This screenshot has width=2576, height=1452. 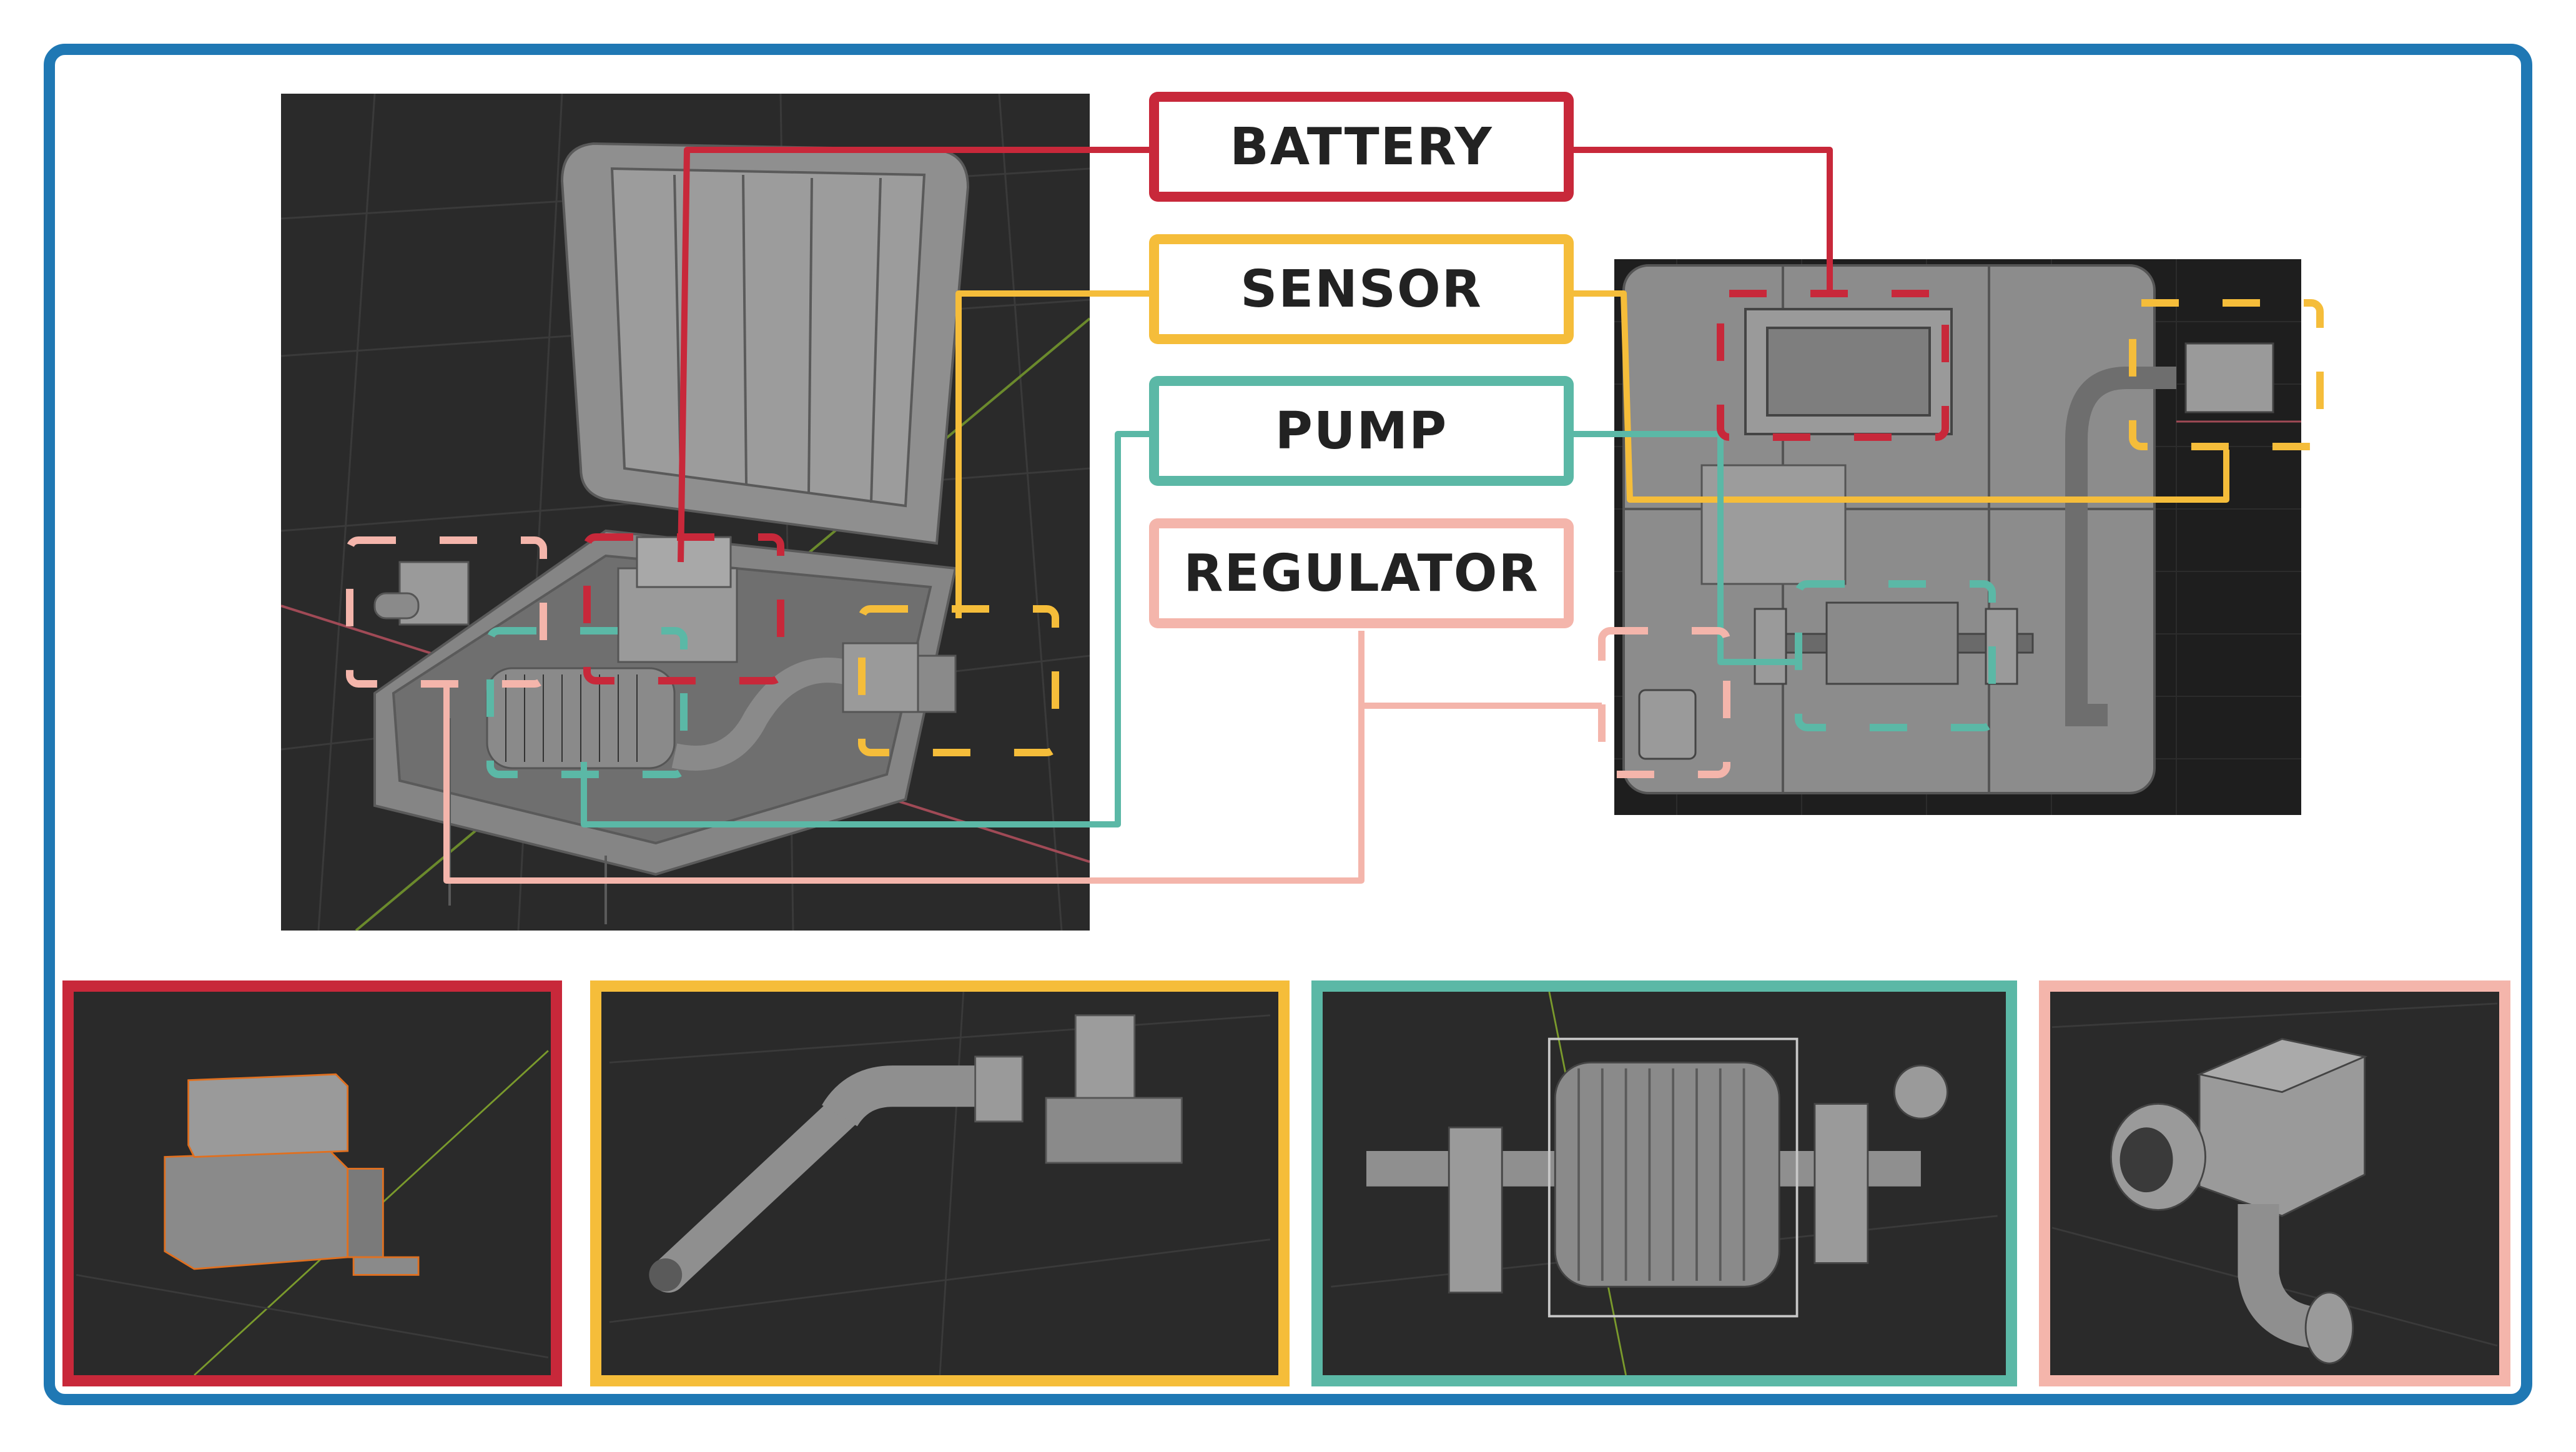 I want to click on regulator-top, so click(x=1668, y=724).